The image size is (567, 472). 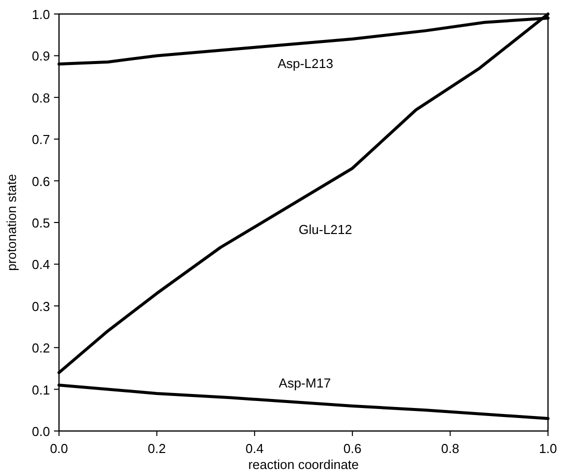 What do you see at coordinates (41, 390) in the screenshot?
I see `y-tick-label: 0.1` at bounding box center [41, 390].